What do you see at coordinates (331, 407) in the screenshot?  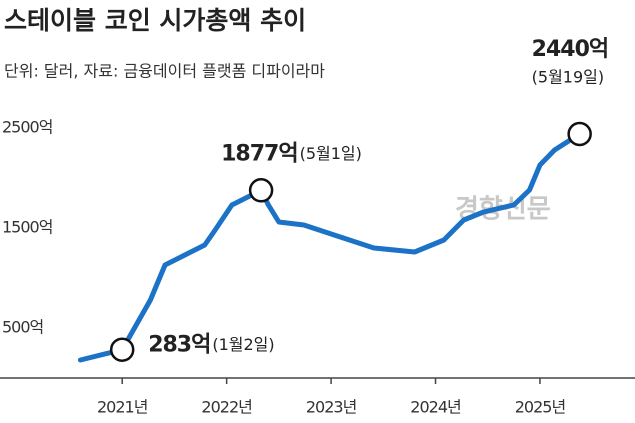 I see `x-tick-label: 2023년` at bounding box center [331, 407].